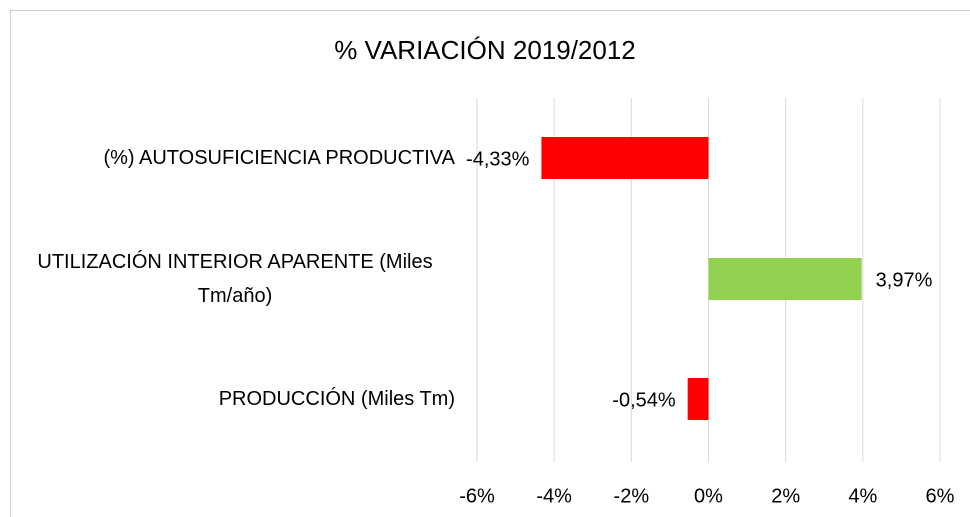 Image resolution: width=970 pixels, height=517 pixels. I want to click on value-label: 3,97%, so click(904, 280).